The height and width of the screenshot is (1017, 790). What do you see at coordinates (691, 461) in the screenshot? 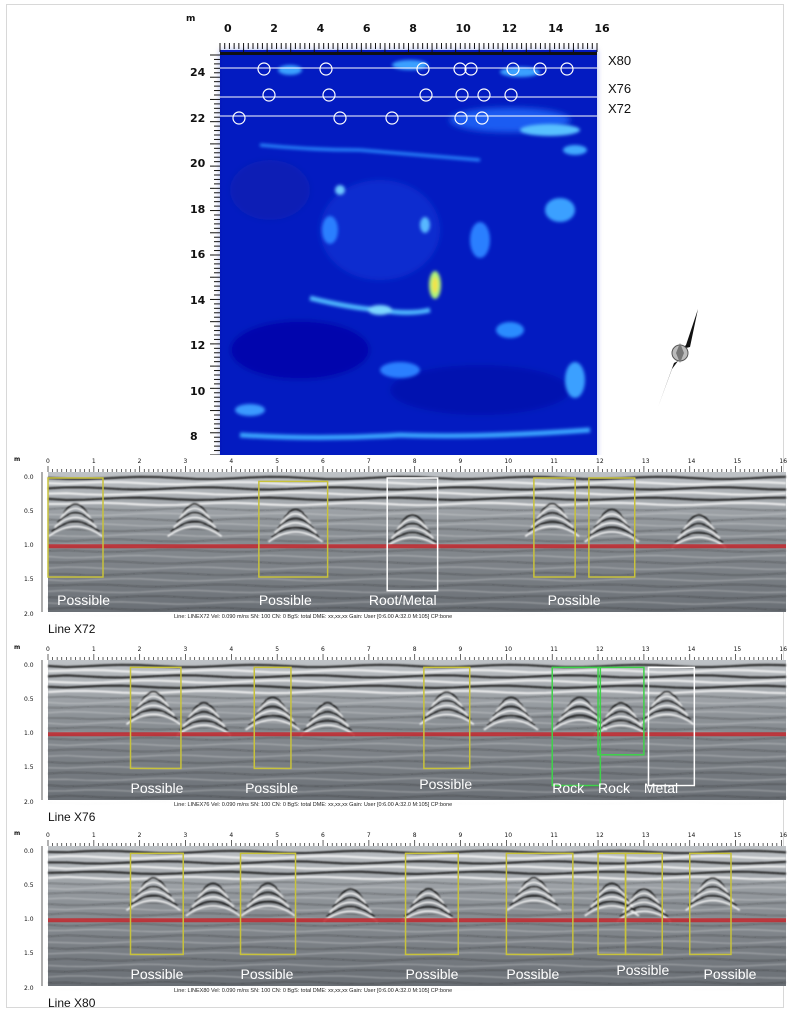
I see `profile-x-tick-label: 14` at bounding box center [691, 461].